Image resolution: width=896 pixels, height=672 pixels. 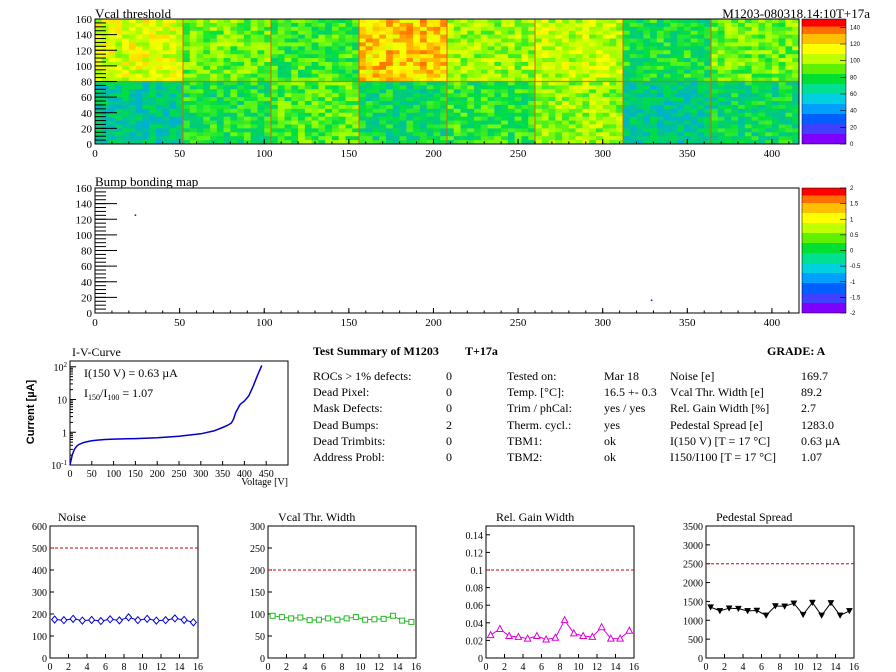 I want to click on noise-x-tick-label: 12, so click(x=161, y=667).